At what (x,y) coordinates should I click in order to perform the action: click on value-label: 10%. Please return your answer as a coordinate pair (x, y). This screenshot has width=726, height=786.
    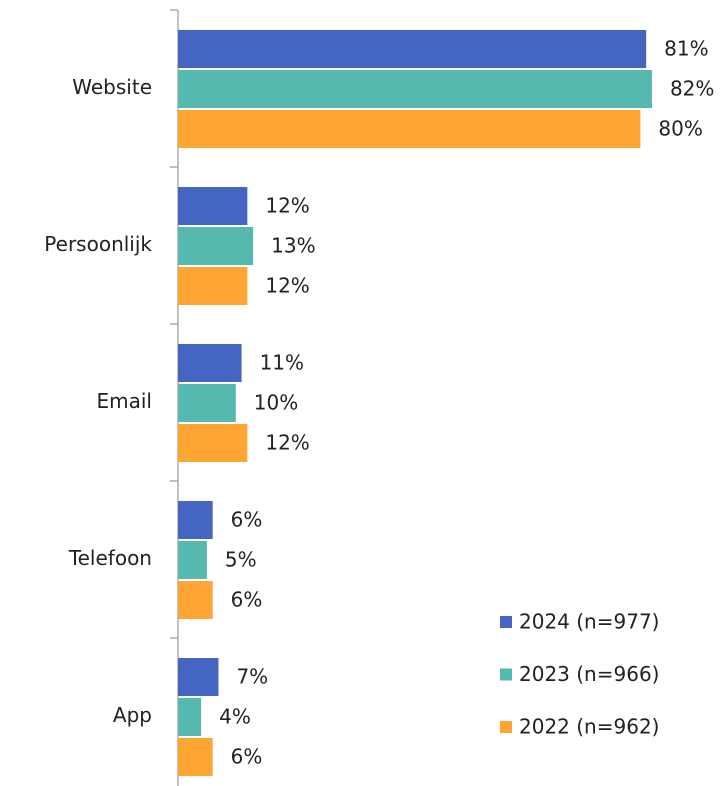
    Looking at the image, I should click on (276, 403).